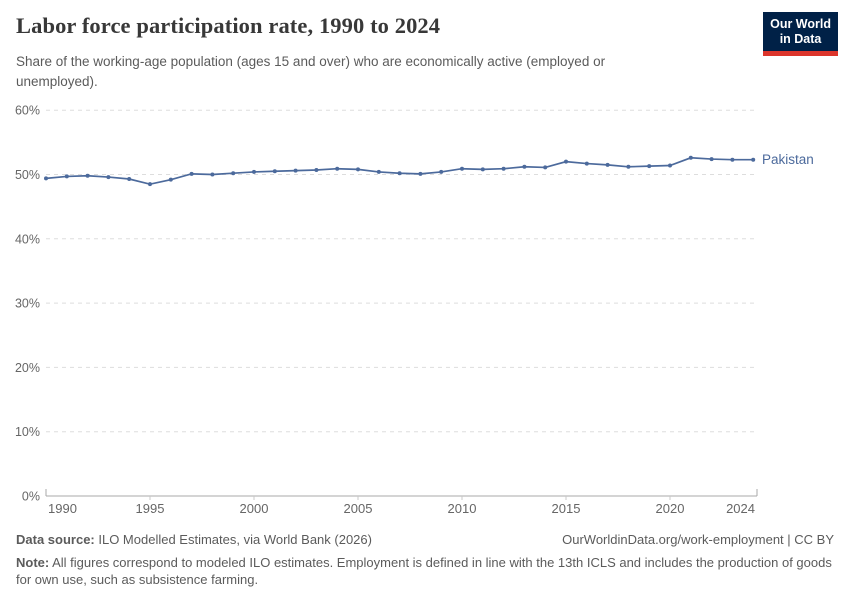 Image resolution: width=850 pixels, height=600 pixels. Describe the element at coordinates (62, 508) in the screenshot. I see `x-axis-tick-label: 1990` at that location.